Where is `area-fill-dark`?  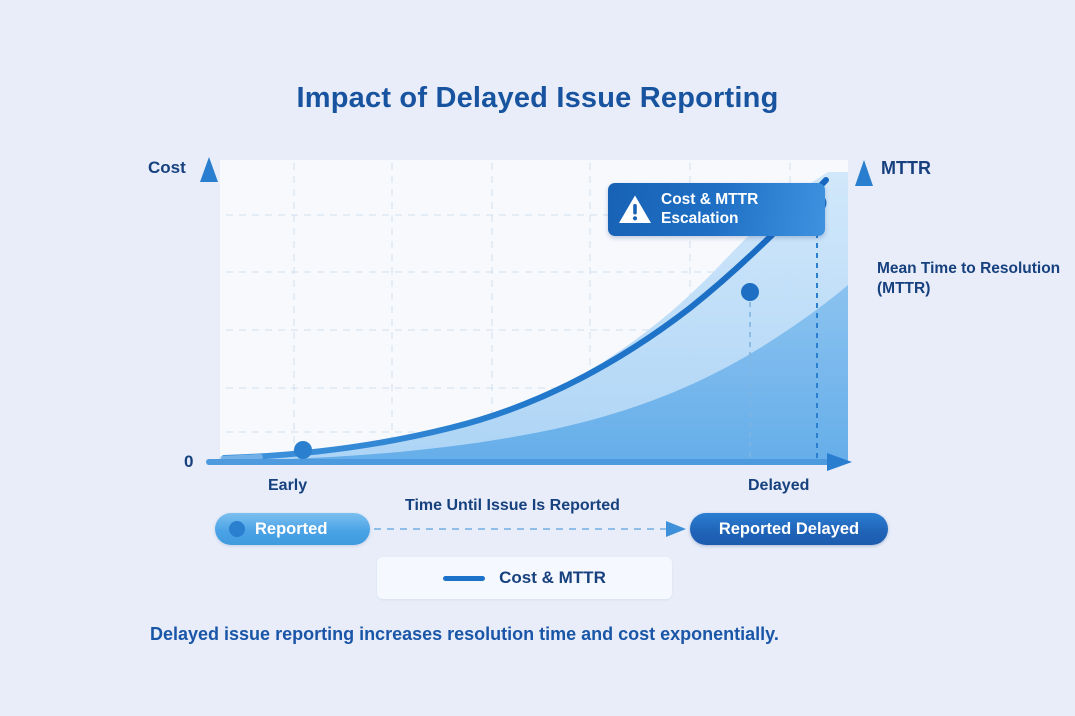 area-fill-dark is located at coordinates (534, 373).